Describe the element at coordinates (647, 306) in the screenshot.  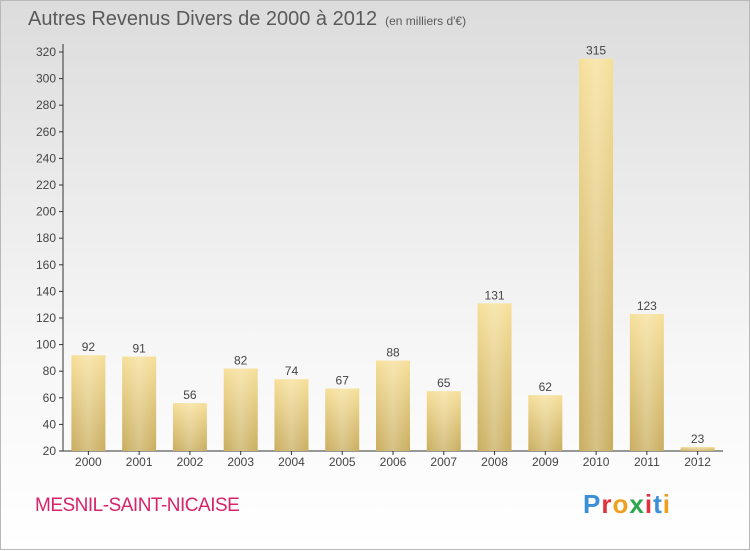
I see `data-label: 123` at that location.